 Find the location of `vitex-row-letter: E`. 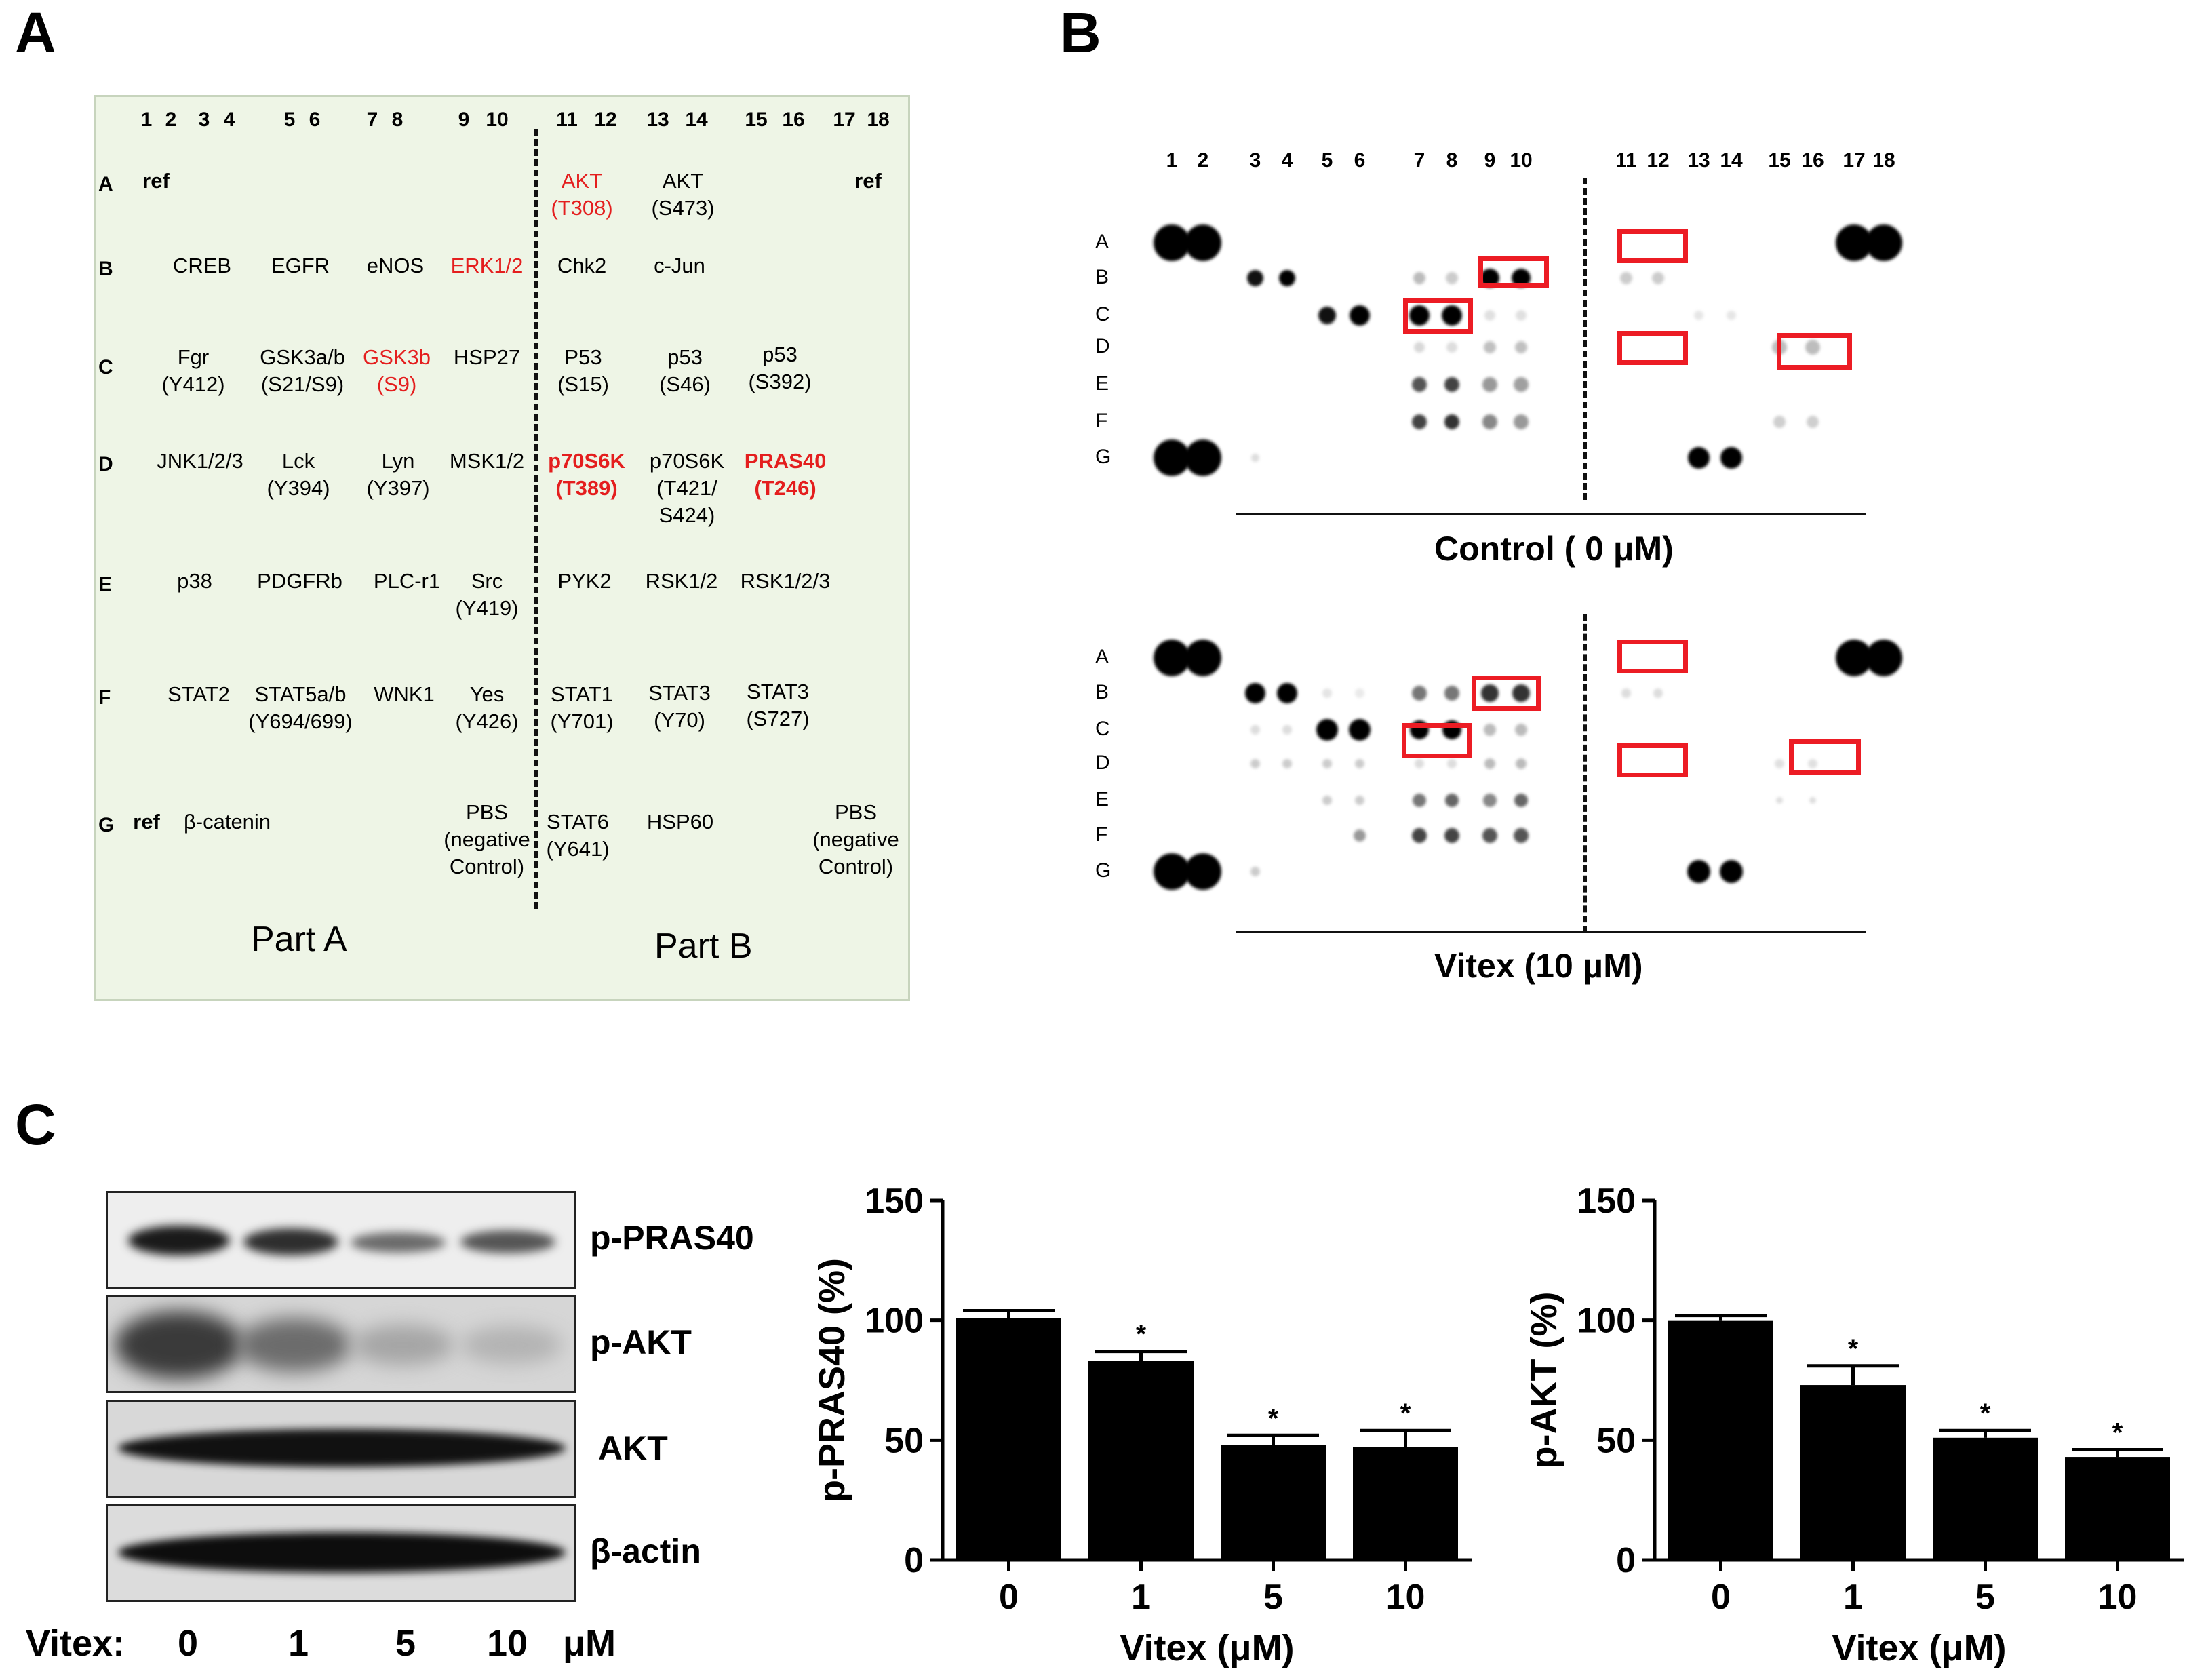

vitex-row-letter: E is located at coordinates (1102, 799).